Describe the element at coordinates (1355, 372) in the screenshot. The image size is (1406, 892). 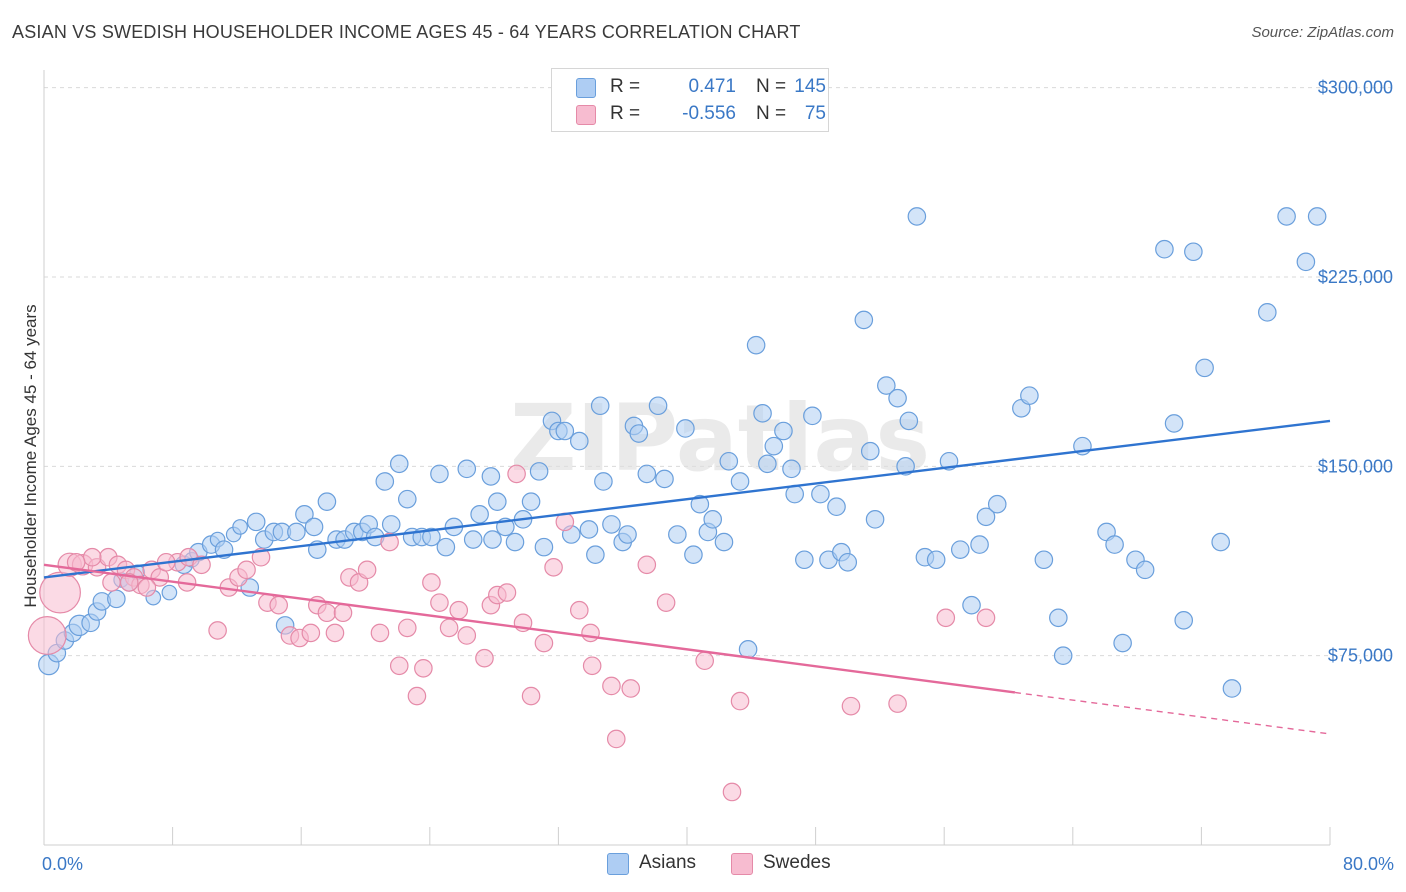
I see `y-tick-labels: $75,000 $150,000 $225,000 $300,000` at that location.